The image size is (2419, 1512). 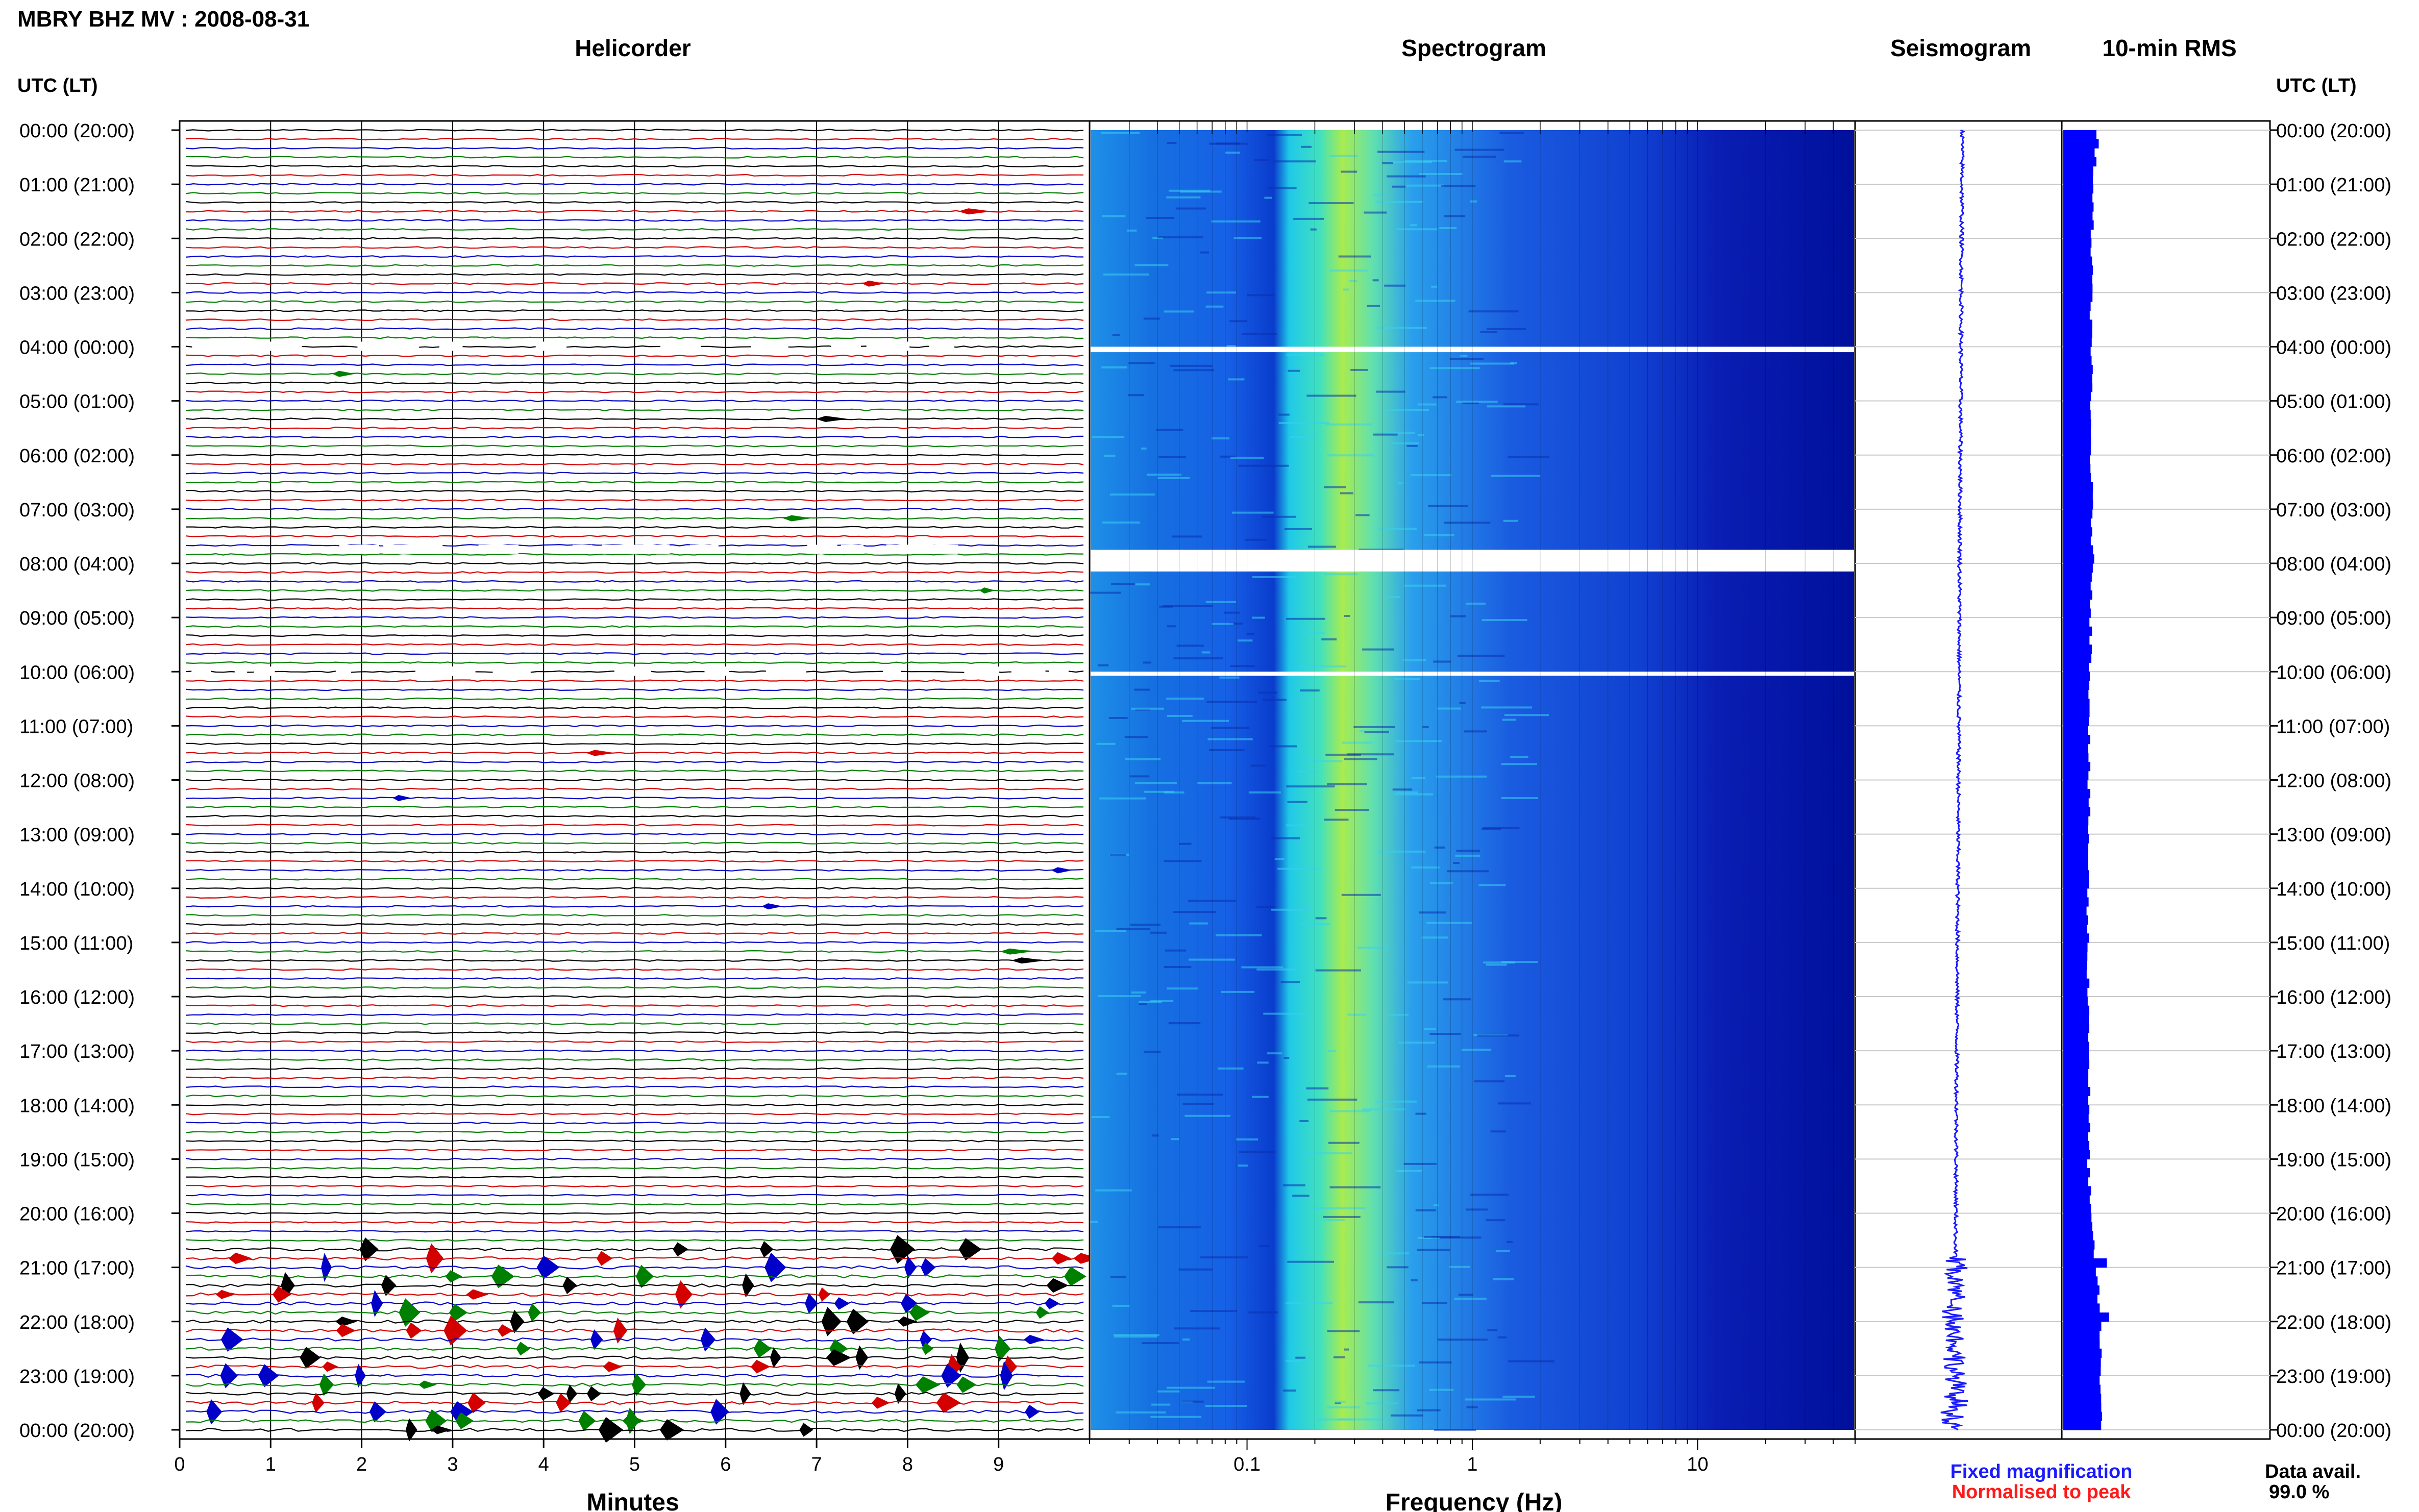 What do you see at coordinates (2333, 1268) in the screenshot?
I see `time-label-right: 21:00 (17:00)` at bounding box center [2333, 1268].